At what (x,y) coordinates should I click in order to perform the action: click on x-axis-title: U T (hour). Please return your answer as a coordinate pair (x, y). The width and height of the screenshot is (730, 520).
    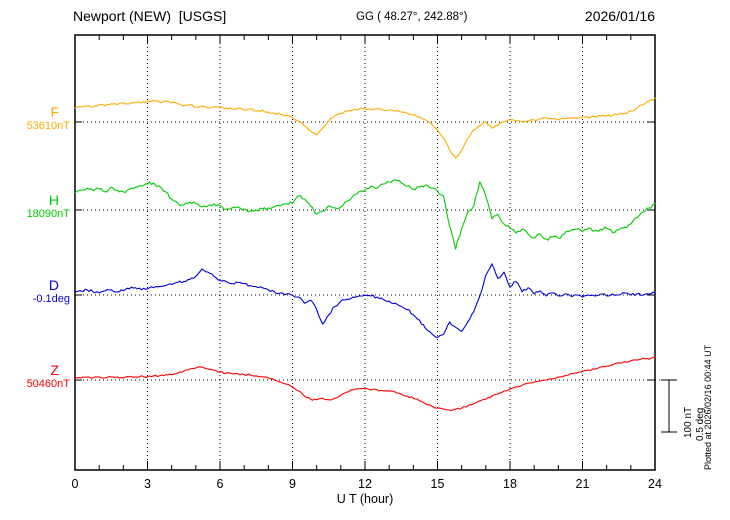
    Looking at the image, I should click on (365, 499).